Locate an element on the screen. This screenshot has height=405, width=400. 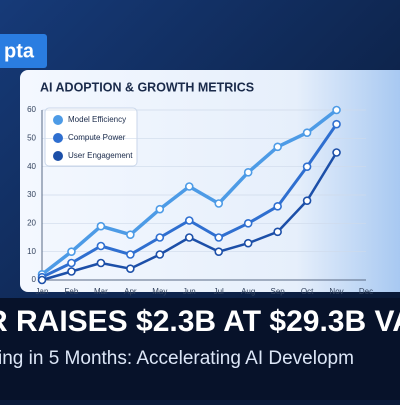
legend-label: Model Efficiency is located at coordinates (97, 119).